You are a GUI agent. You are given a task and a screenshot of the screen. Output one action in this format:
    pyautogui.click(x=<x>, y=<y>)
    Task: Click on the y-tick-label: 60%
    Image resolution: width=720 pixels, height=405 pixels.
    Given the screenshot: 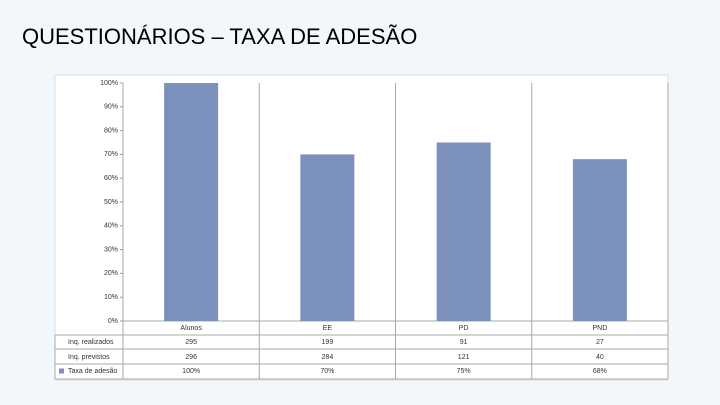 What is the action you would take?
    pyautogui.click(x=111, y=178)
    